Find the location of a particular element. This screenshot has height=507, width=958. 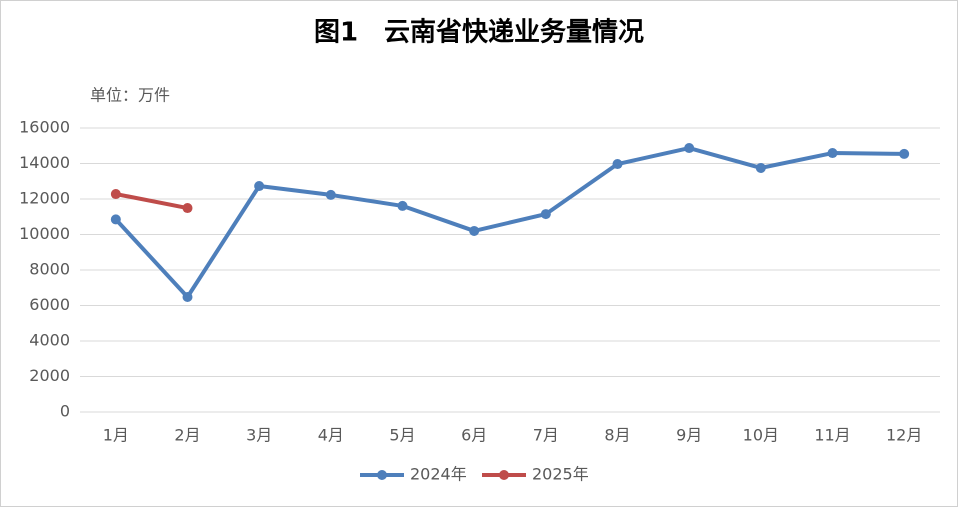

x-tick-label: 11月 is located at coordinates (832, 435).